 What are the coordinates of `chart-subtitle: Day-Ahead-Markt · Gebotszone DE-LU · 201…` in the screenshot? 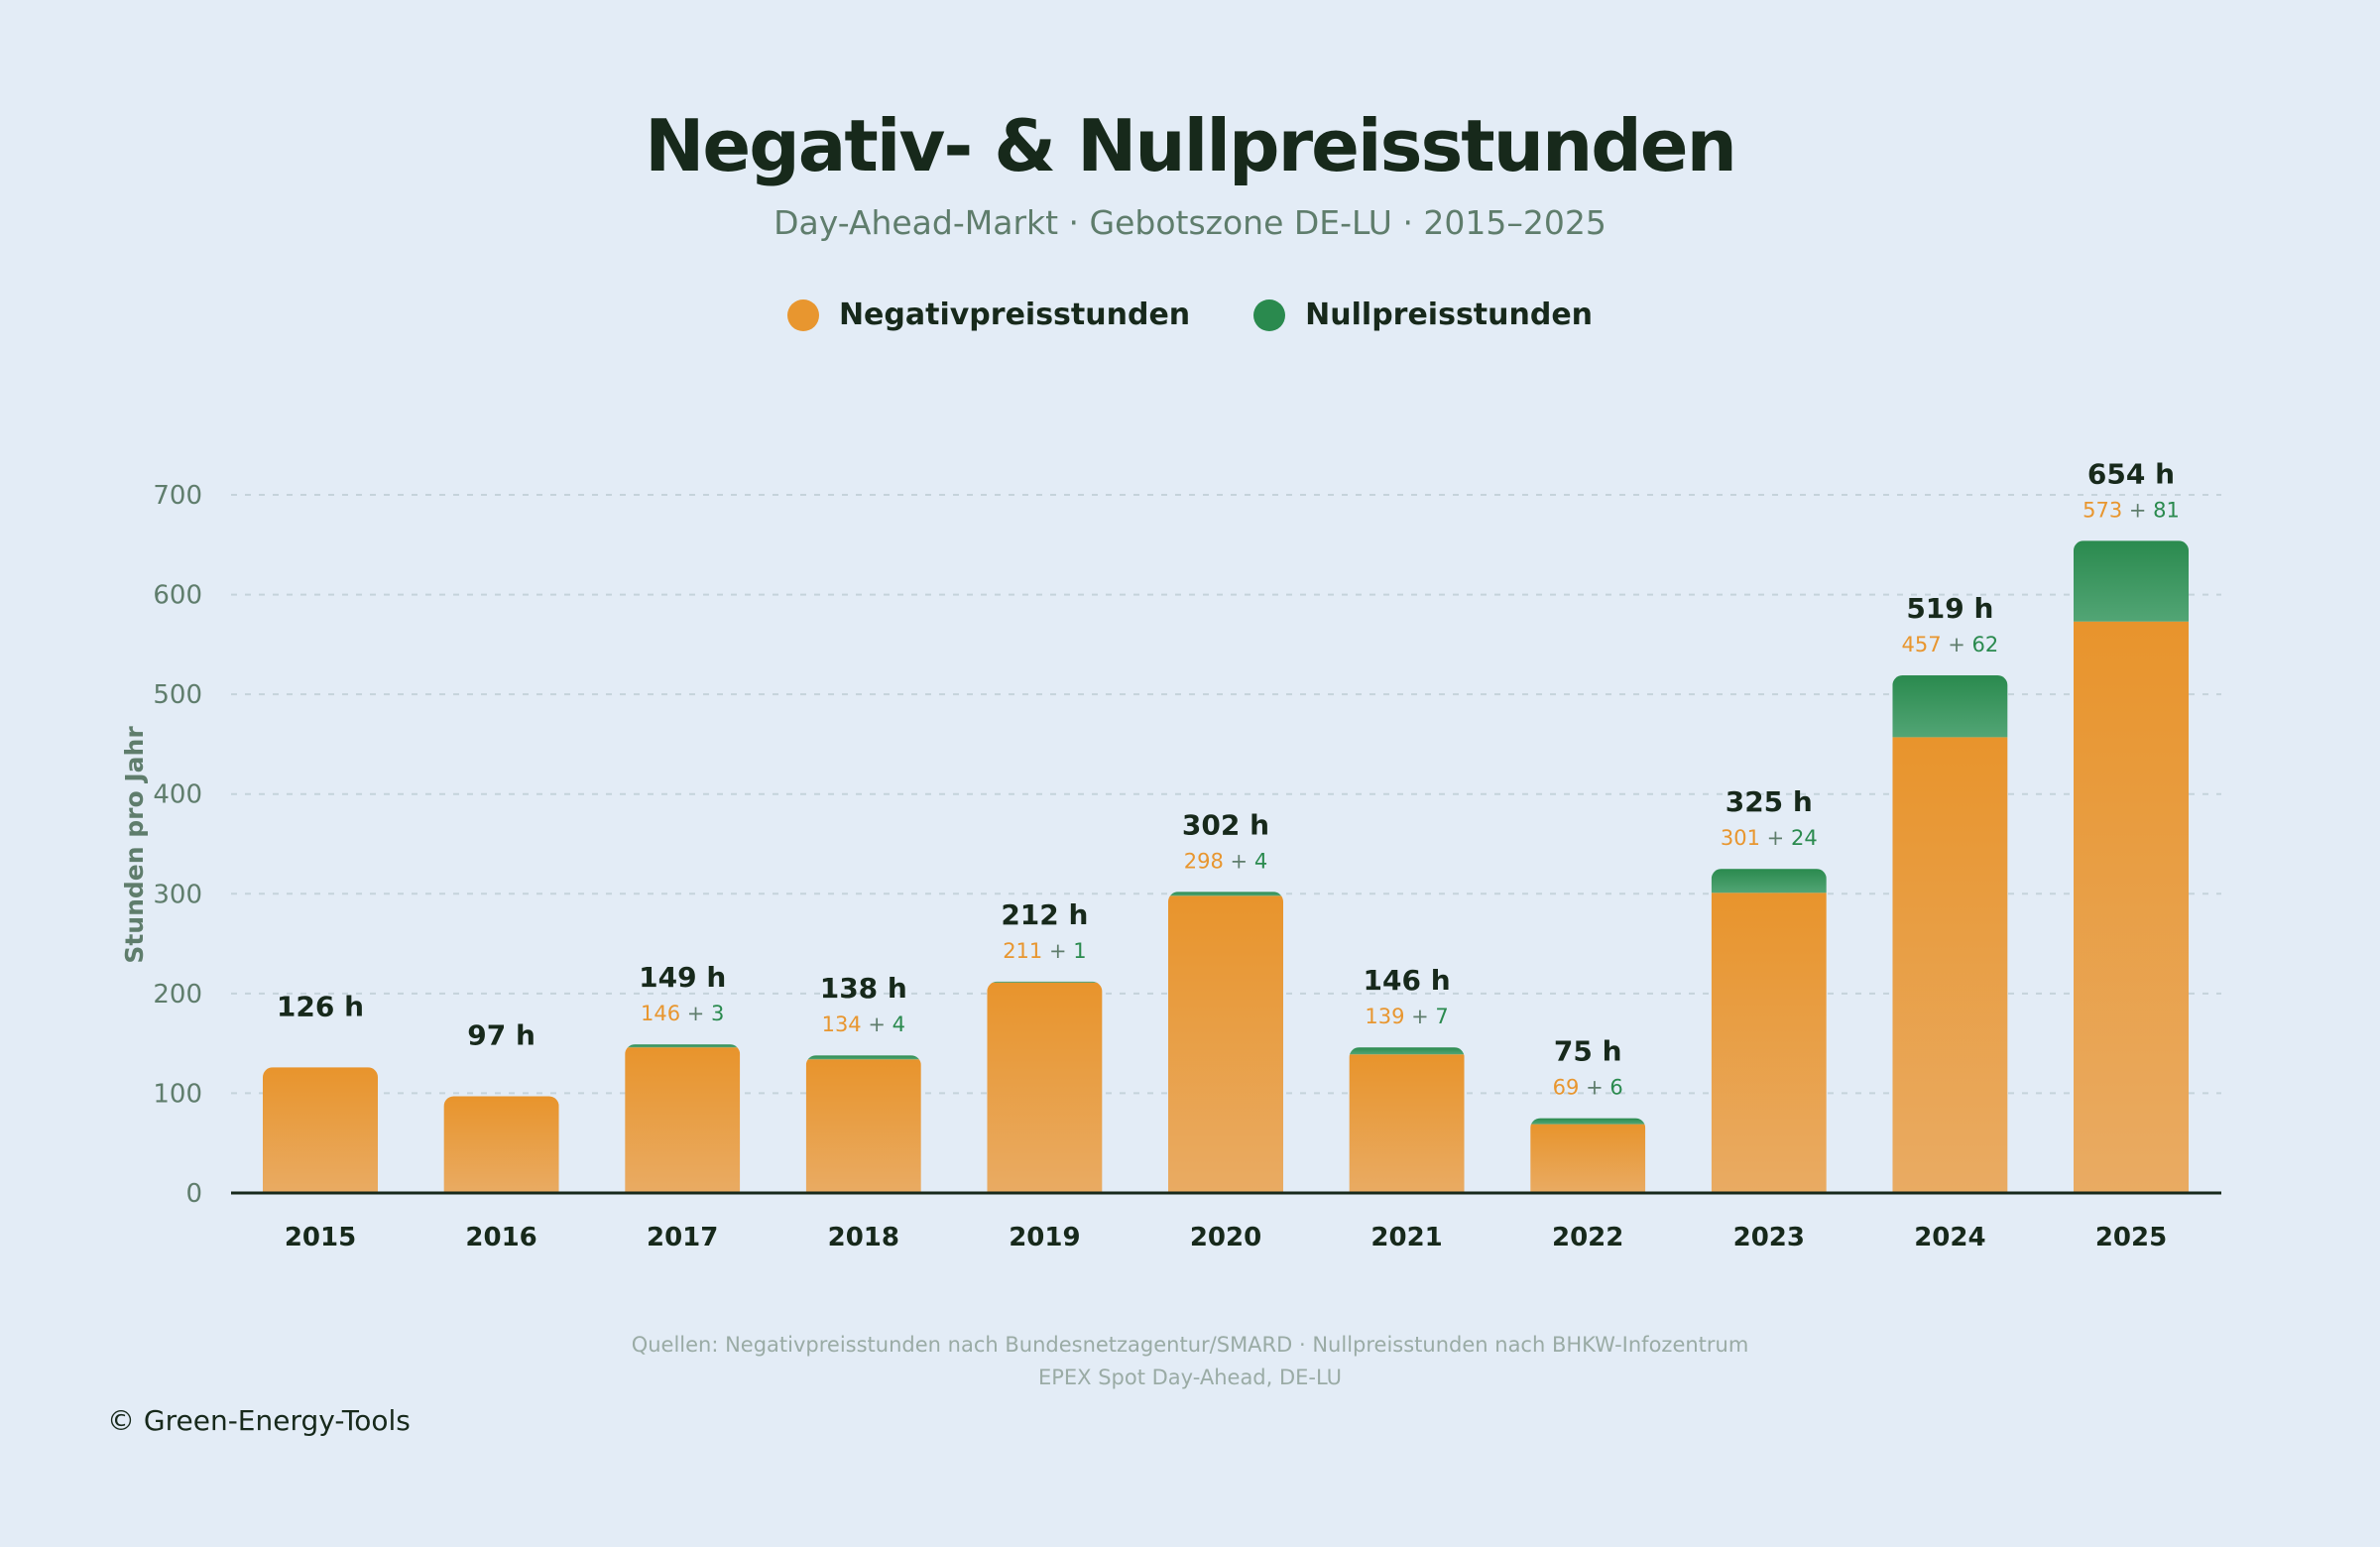 It's located at (1190, 222).